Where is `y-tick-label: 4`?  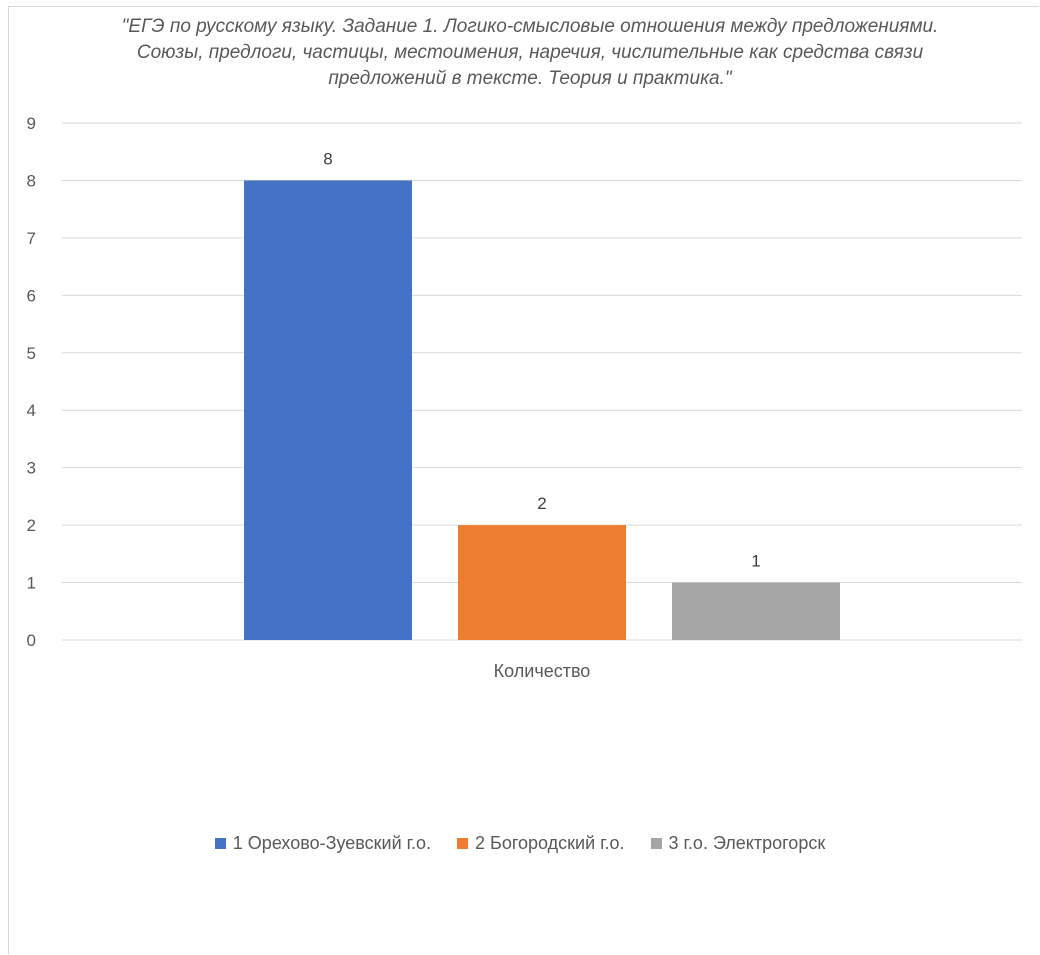 y-tick-label: 4 is located at coordinates (31, 410).